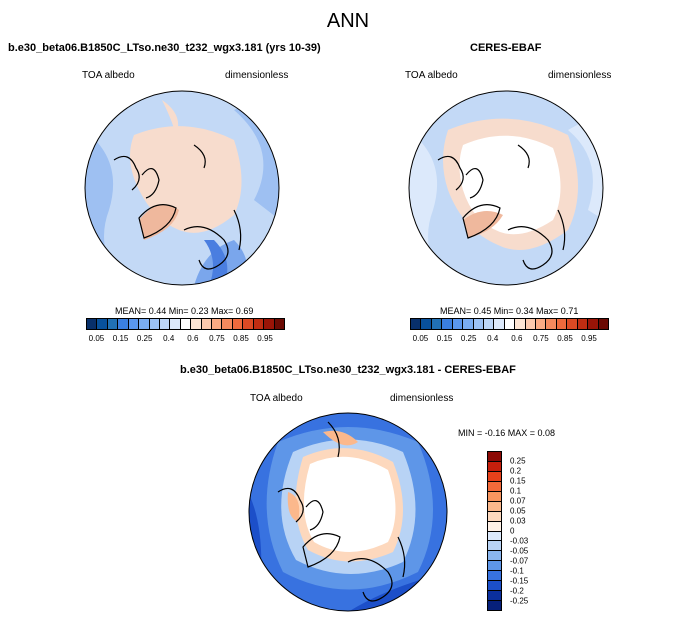 The width and height of the screenshot is (696, 620). Describe the element at coordinates (276, 398) in the screenshot. I see `panel3-variable: TOA albedo` at that location.